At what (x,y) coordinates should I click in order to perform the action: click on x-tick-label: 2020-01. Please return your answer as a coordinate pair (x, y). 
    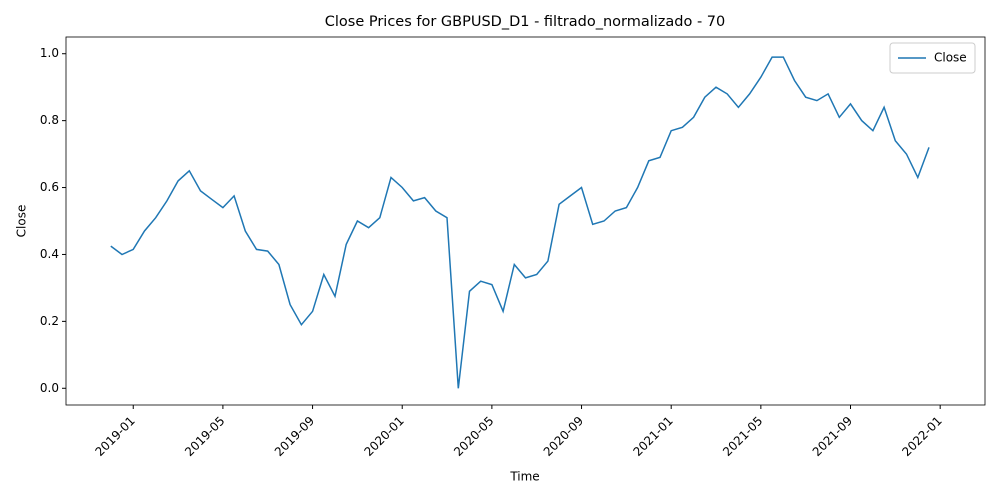
    Looking at the image, I should click on (383, 436).